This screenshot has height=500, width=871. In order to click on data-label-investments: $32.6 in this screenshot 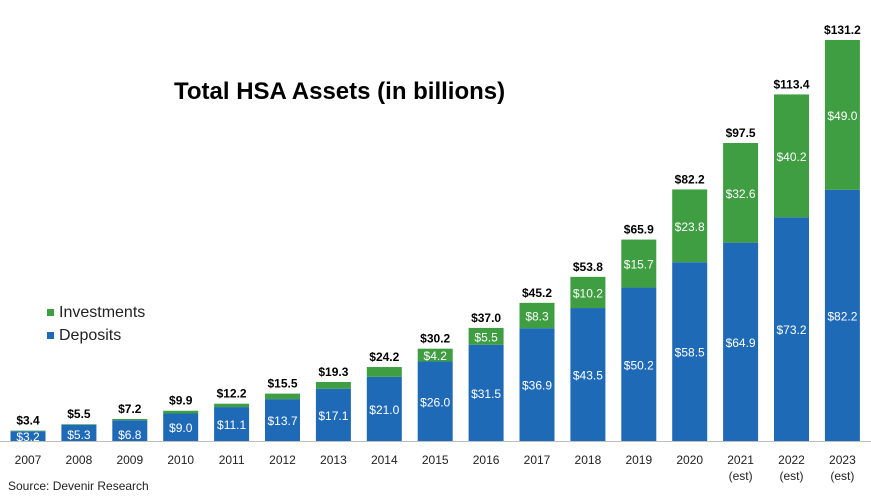, I will do `click(741, 194)`.